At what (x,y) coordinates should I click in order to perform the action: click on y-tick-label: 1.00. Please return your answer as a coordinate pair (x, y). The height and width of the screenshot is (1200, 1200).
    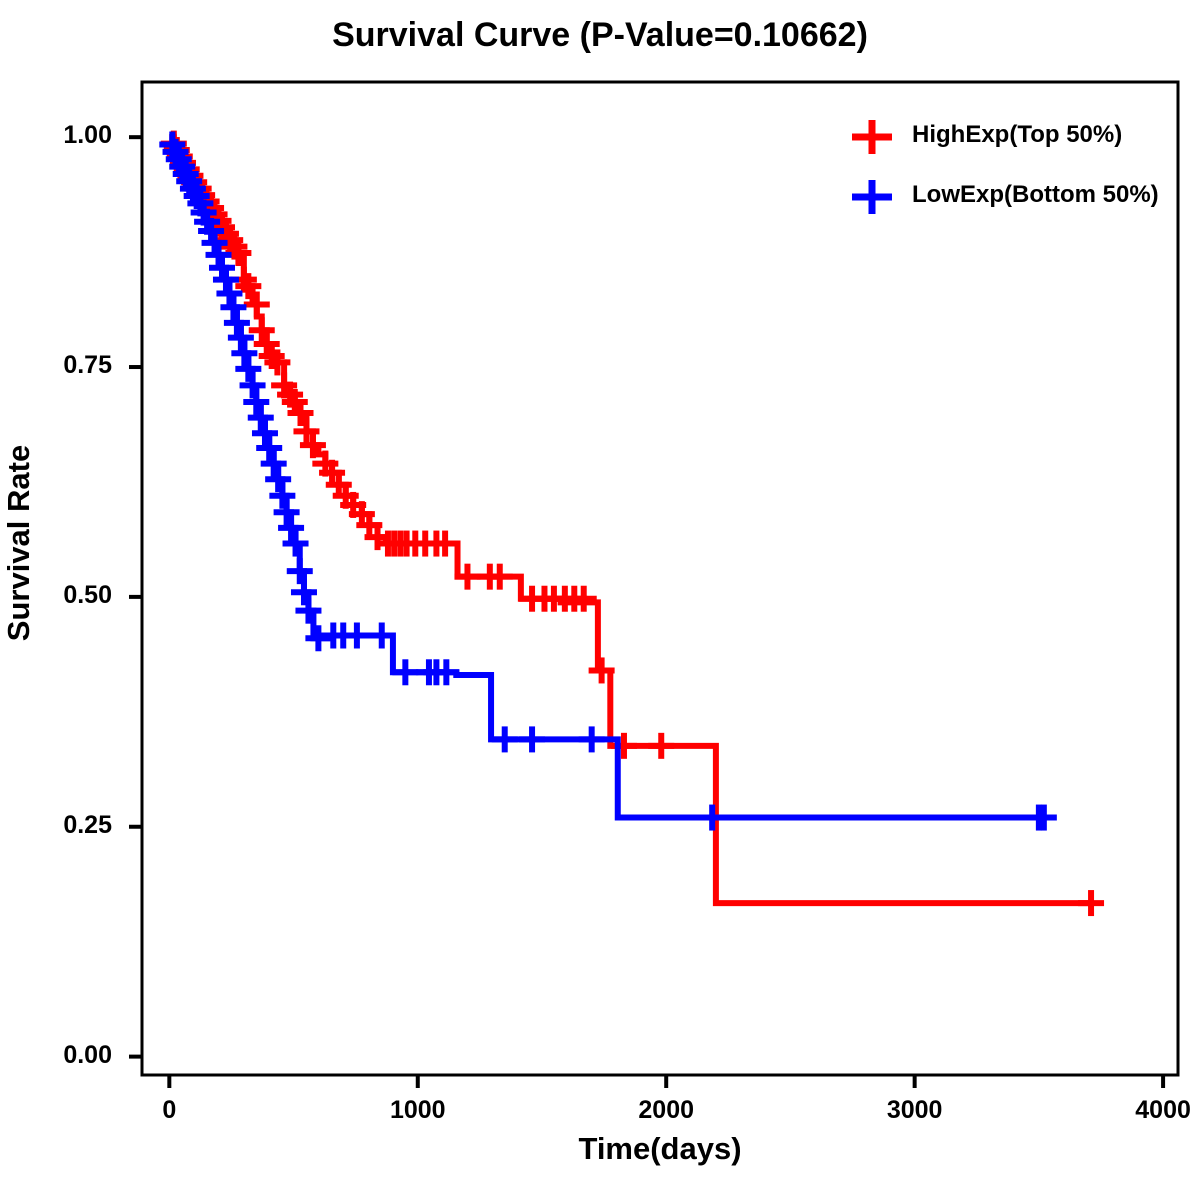
    Looking at the image, I should click on (87, 135).